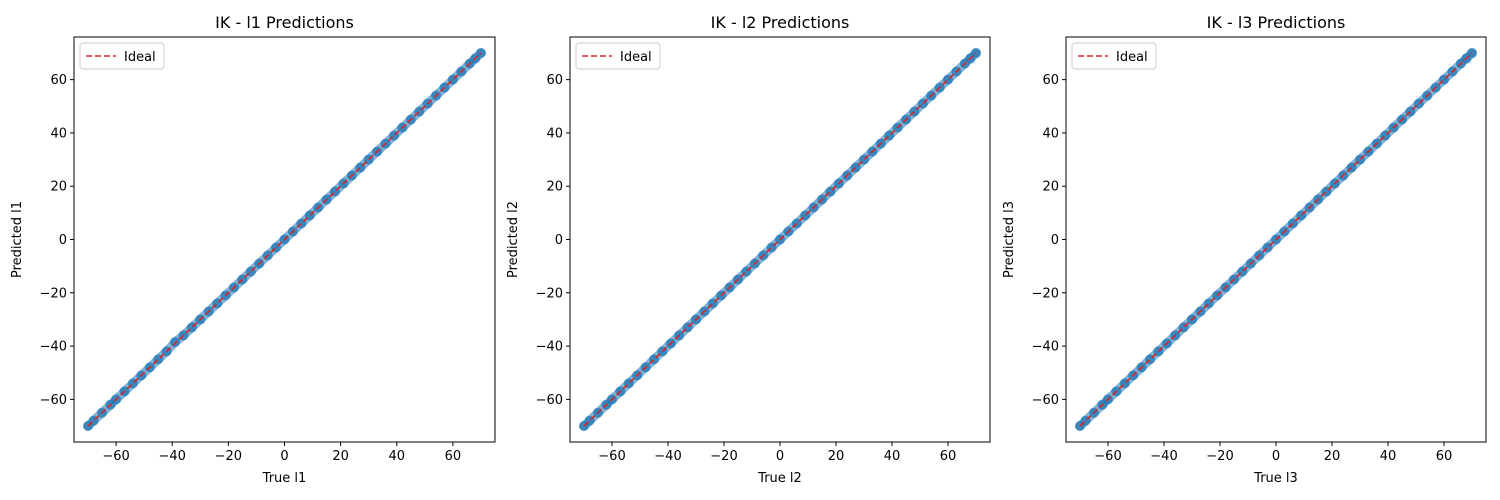 This screenshot has width=1500, height=500. What do you see at coordinates (1275, 478) in the screenshot?
I see `x-axis-label: True l3` at bounding box center [1275, 478].